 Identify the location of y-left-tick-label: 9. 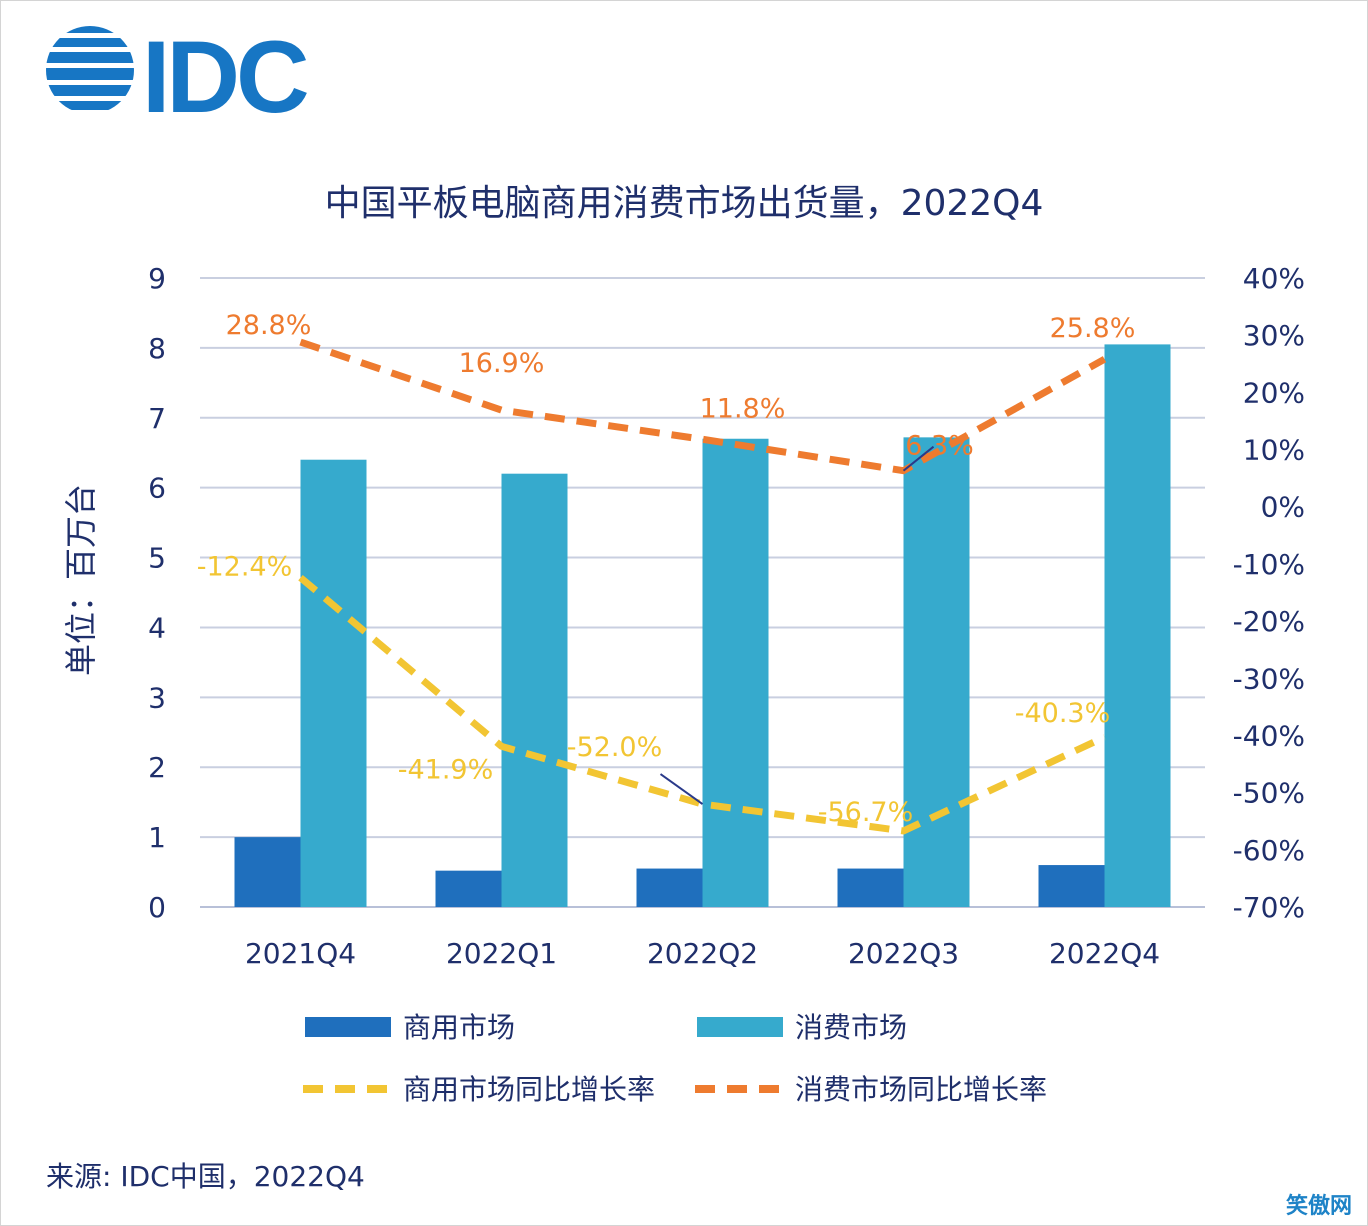
(157, 278).